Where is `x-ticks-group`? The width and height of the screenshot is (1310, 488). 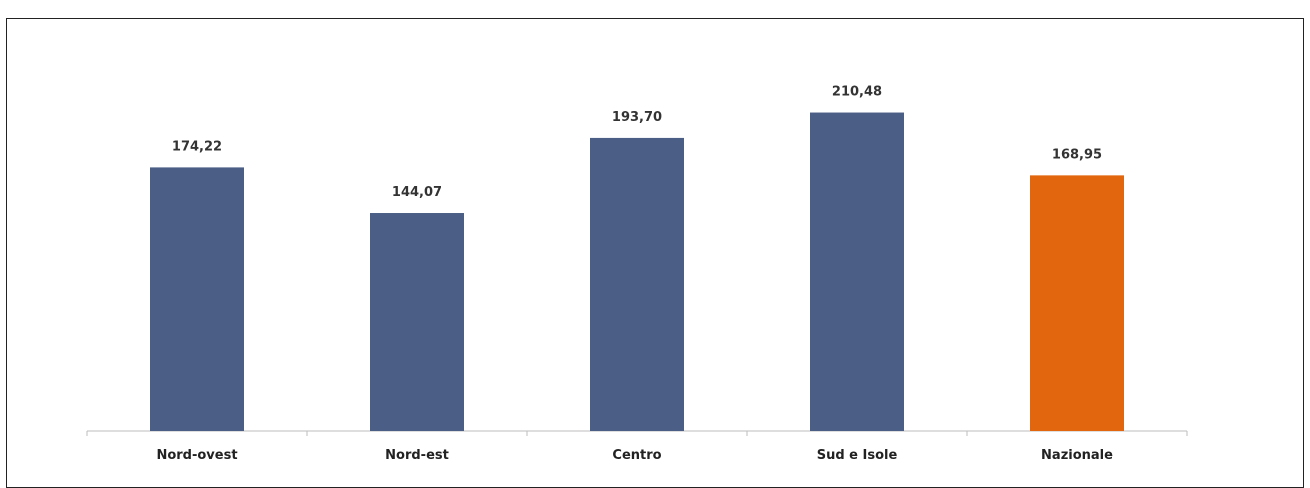
x-ticks-group is located at coordinates (637, 433).